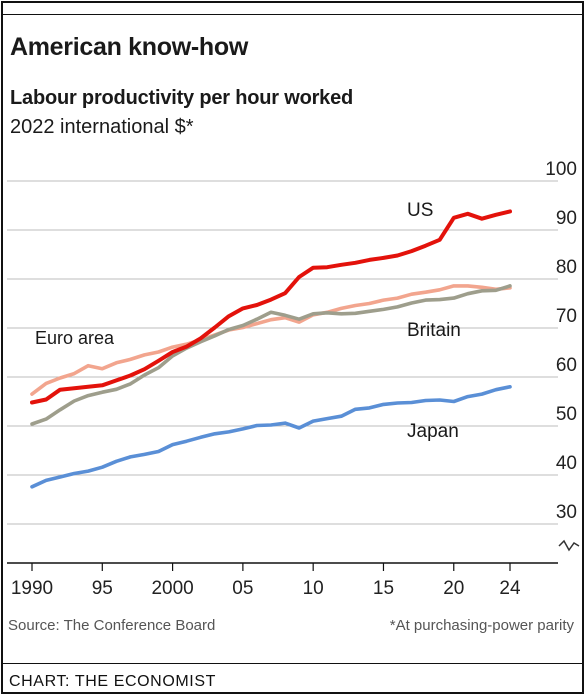 The image size is (585, 694). Describe the element at coordinates (566, 218) in the screenshot. I see `y-tick-label-90: 90` at that location.